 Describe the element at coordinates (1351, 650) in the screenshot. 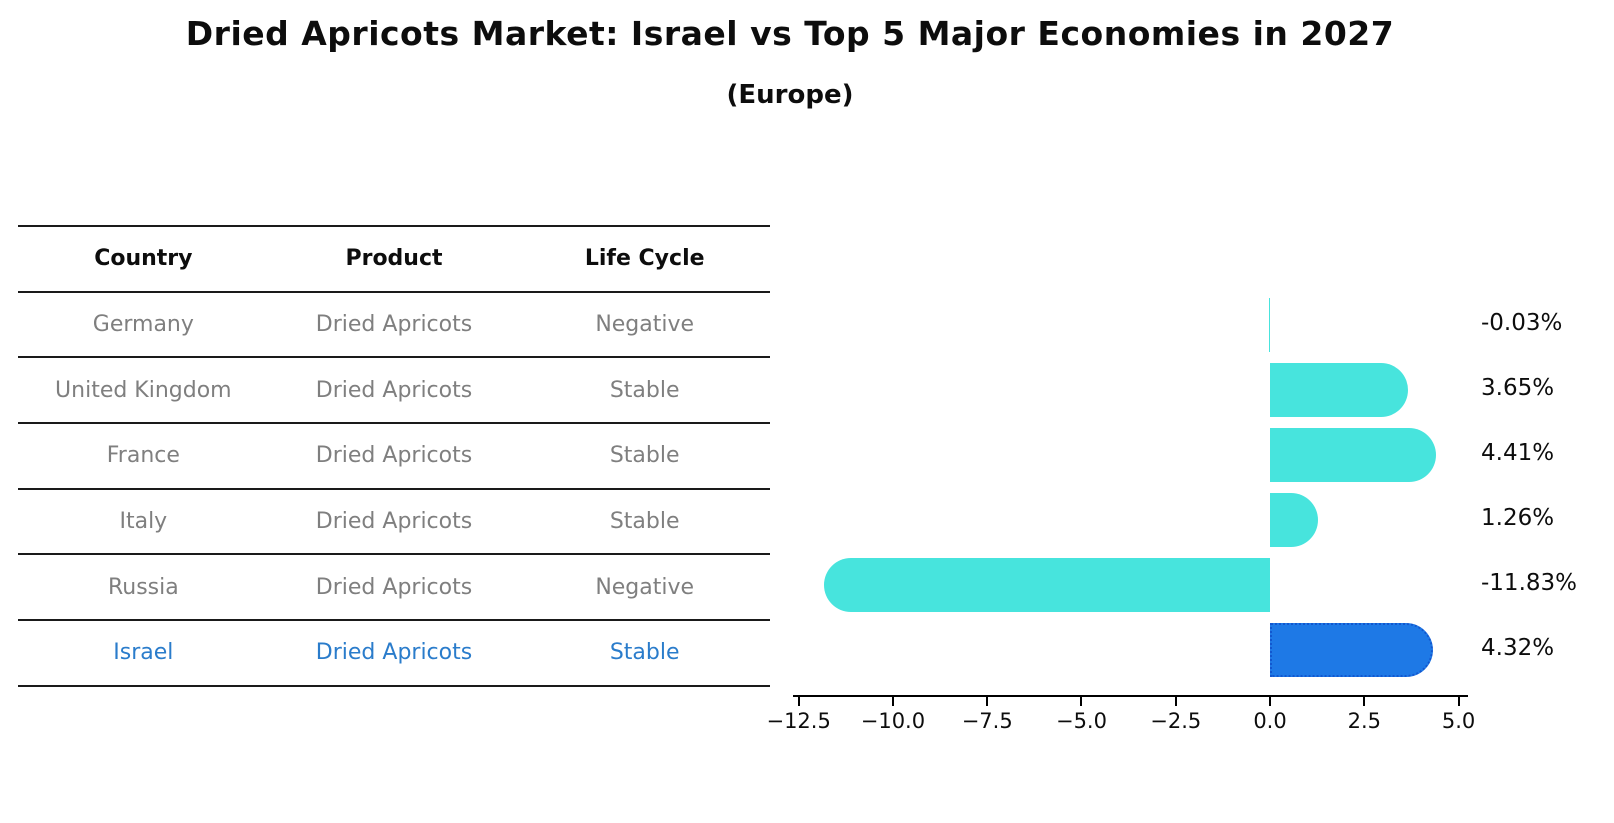

I see `bar-israel` at that location.